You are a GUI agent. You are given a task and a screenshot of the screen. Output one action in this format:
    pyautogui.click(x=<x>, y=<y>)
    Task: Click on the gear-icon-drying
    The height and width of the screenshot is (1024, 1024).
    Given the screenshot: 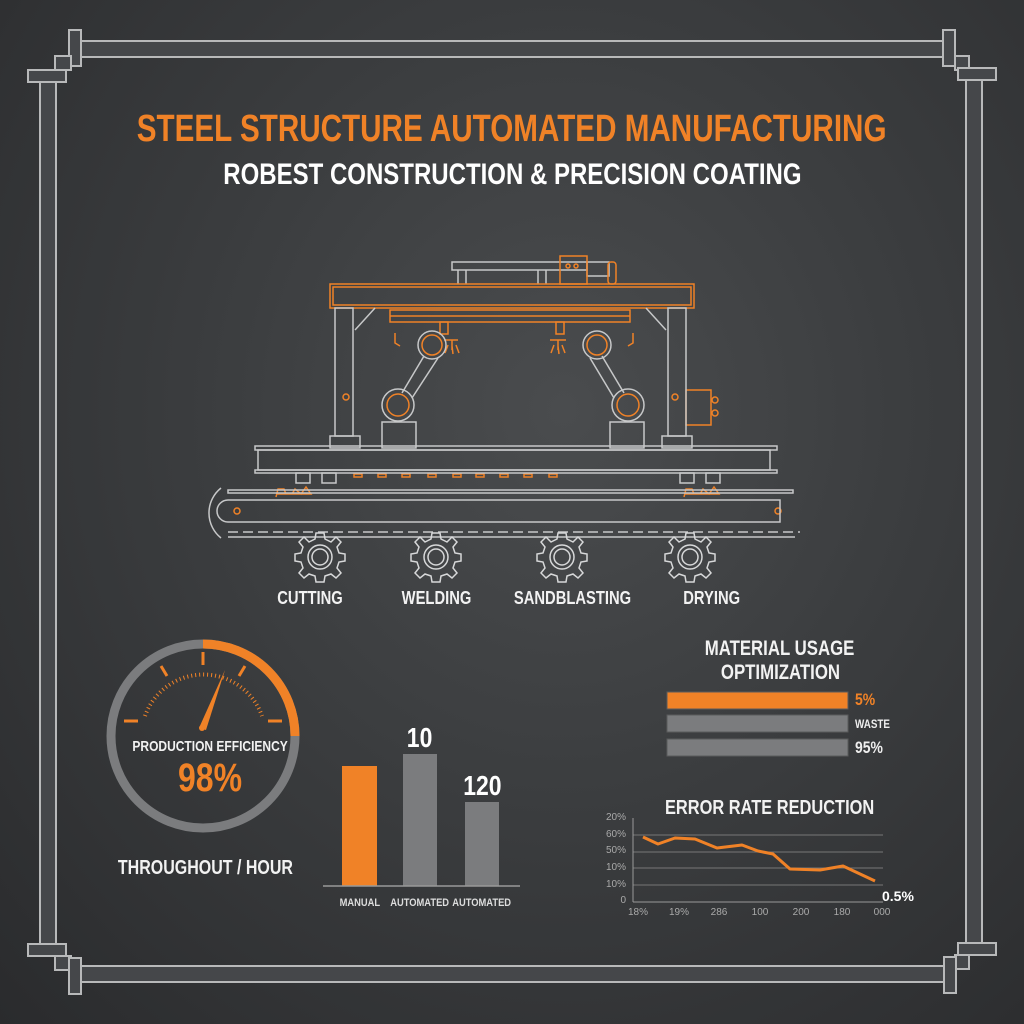 What is the action you would take?
    pyautogui.click(x=690, y=557)
    